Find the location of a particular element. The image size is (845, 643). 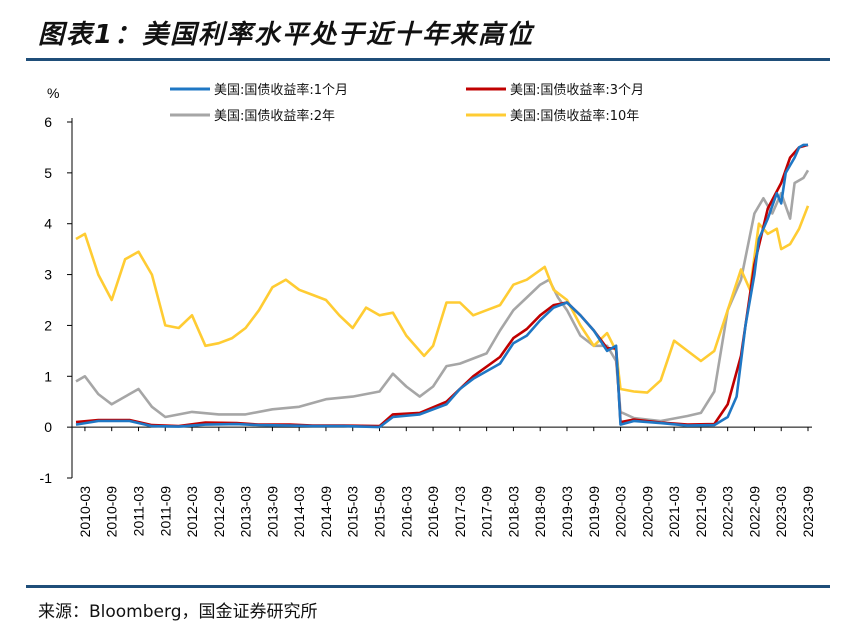

x-tick-label: 2021-03 is located at coordinates (674, 512).